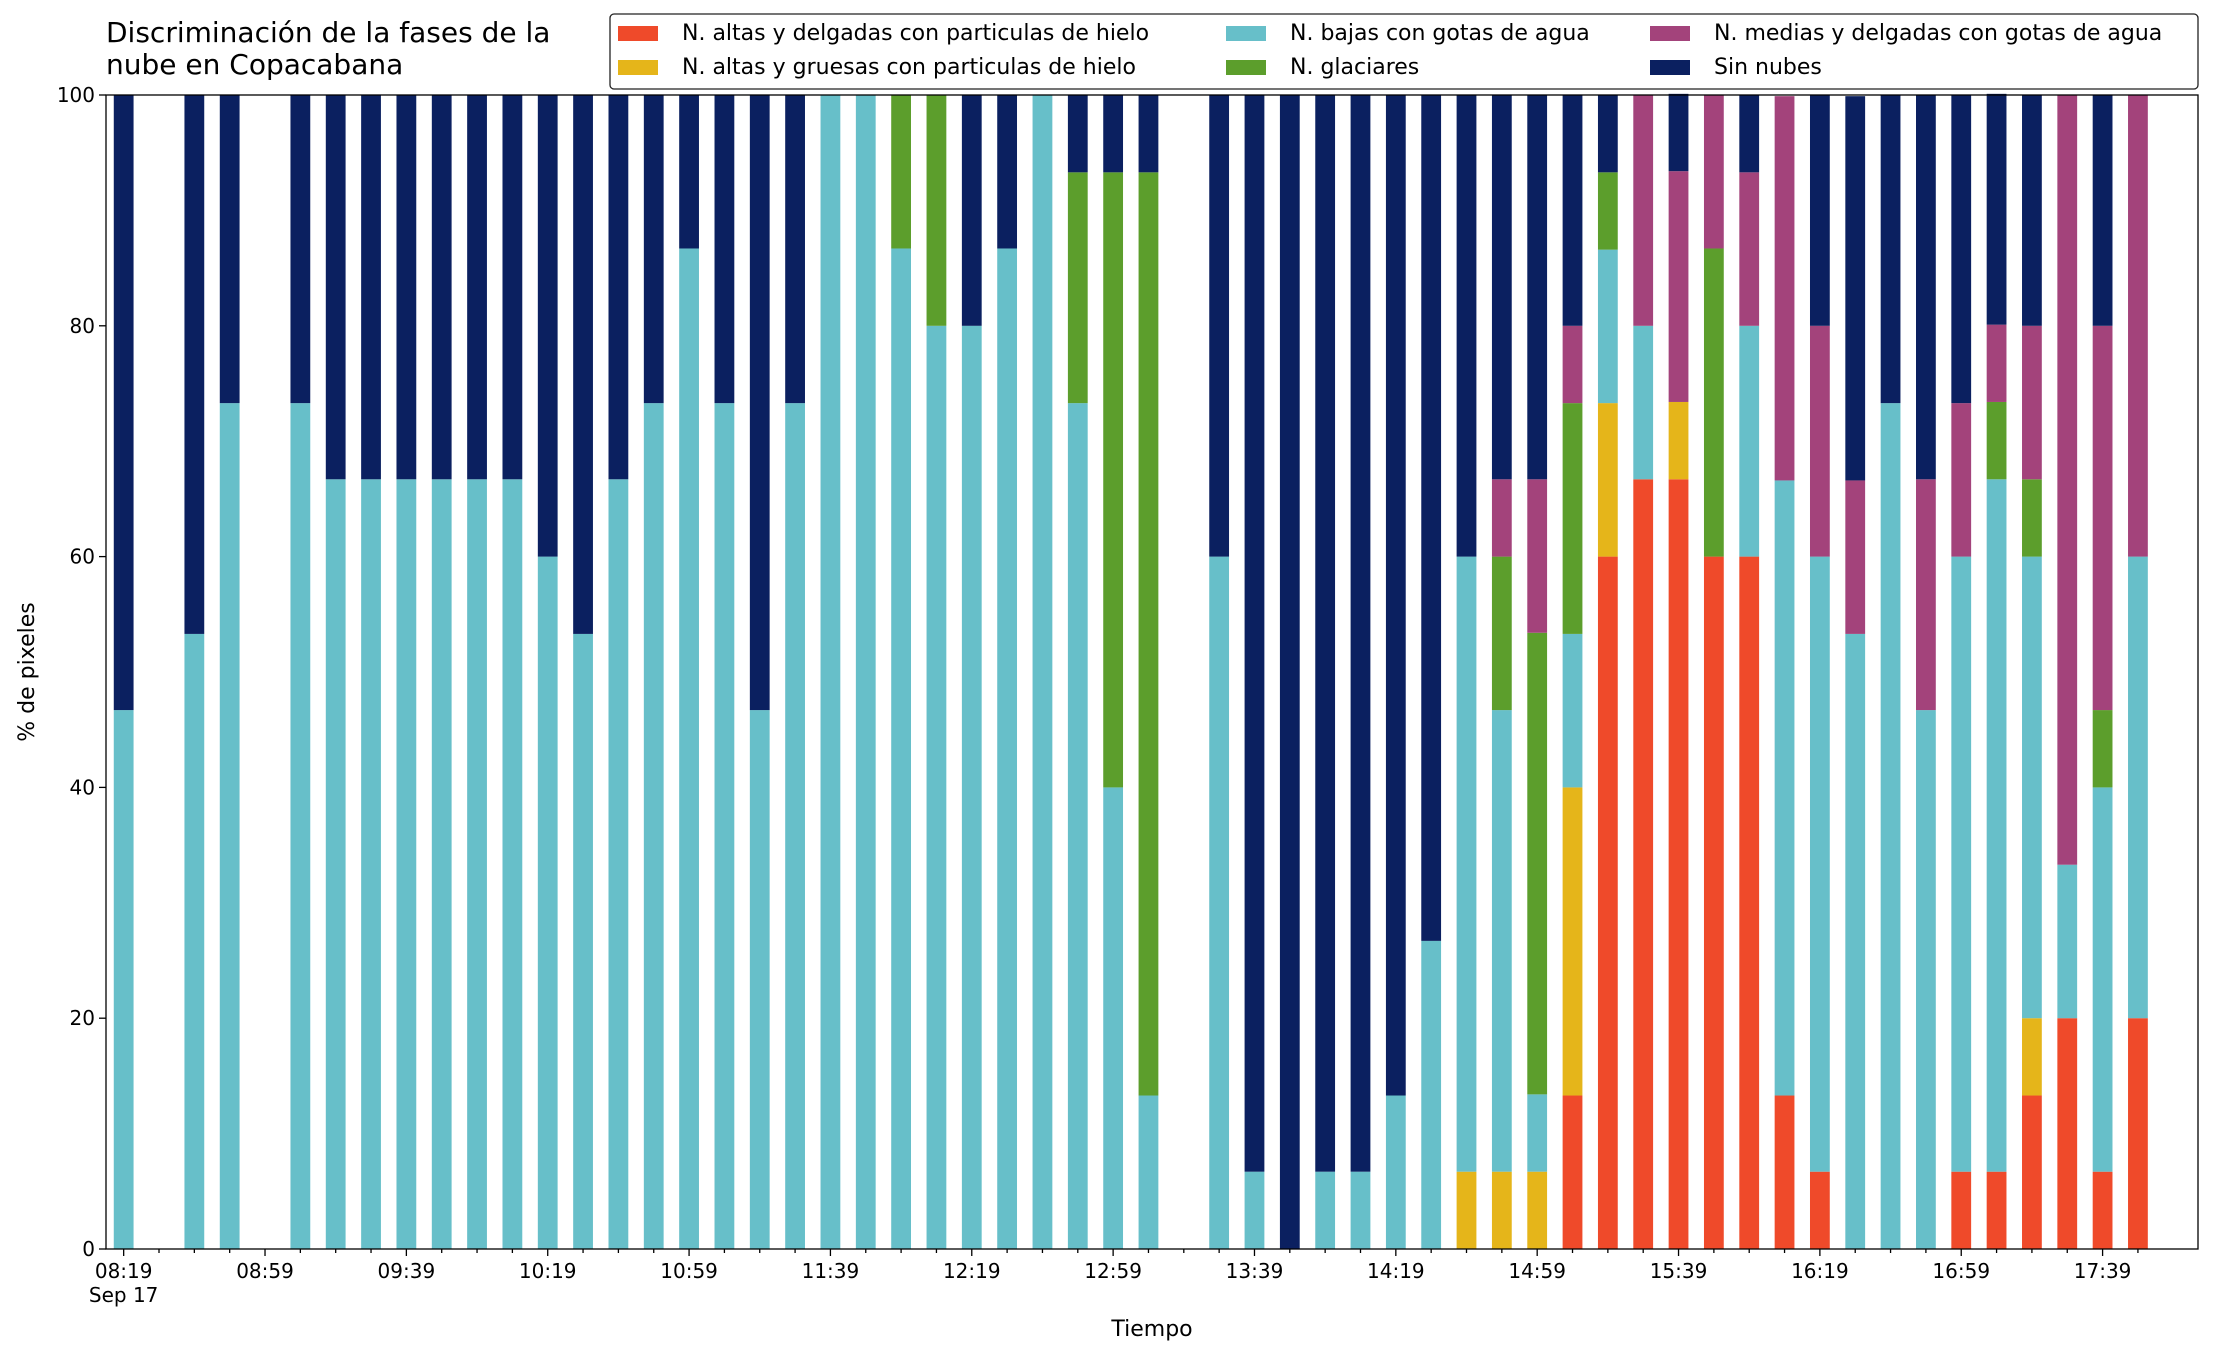 The image size is (2216, 1359). I want to click on y-tick-label: 40, so click(82, 787).